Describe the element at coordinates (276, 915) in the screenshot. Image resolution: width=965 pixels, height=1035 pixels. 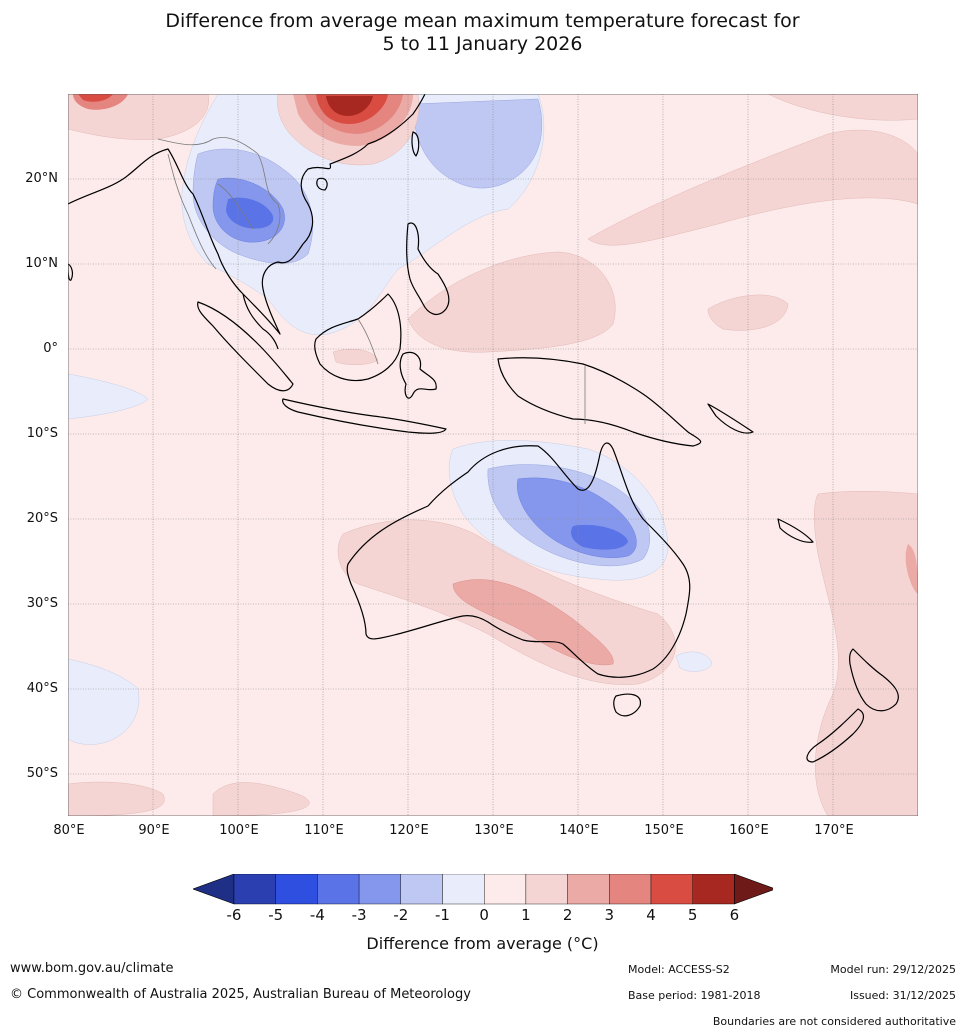
I see `colorbar-tick-label: -5` at that location.